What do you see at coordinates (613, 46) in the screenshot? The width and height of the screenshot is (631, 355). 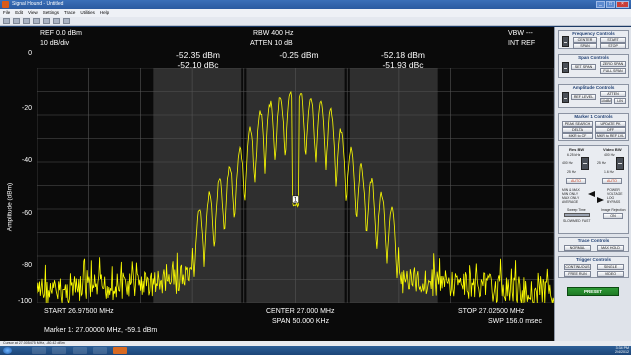 I see `stop-button: STOP` at bounding box center [613, 46].